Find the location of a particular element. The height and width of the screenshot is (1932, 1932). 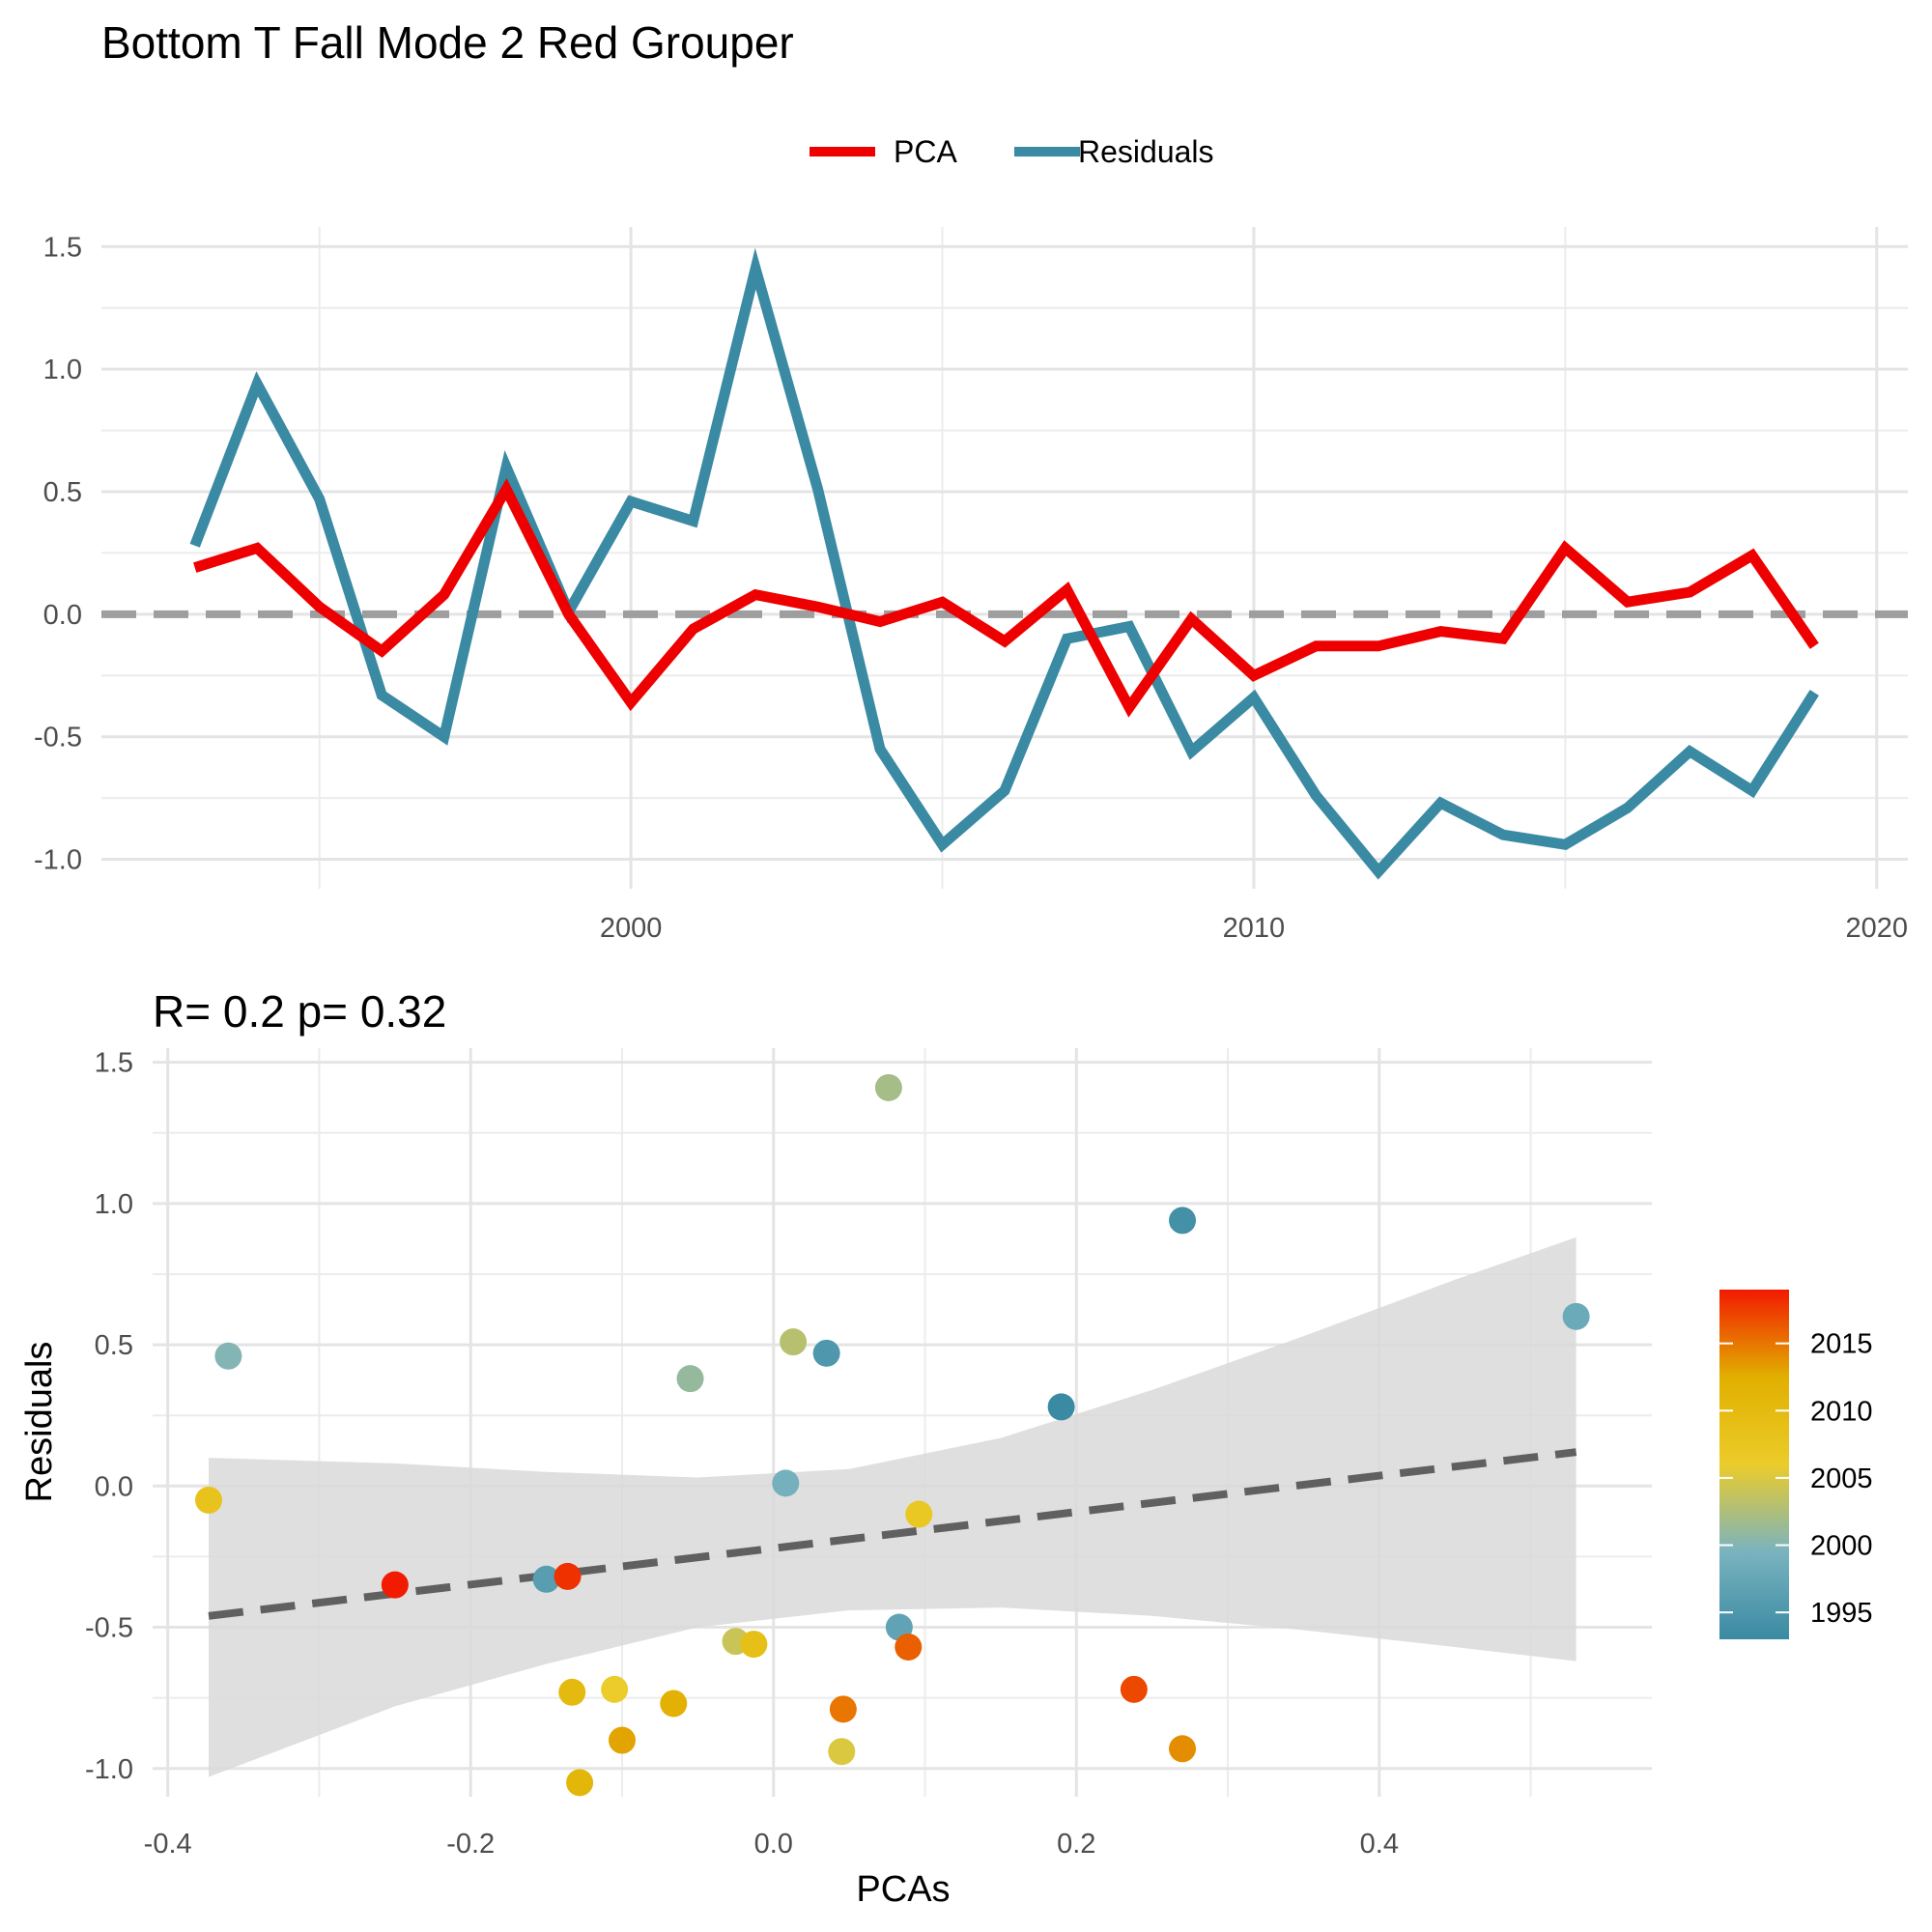

colorbar-tick-label: 2000 is located at coordinates (1841, 1546).